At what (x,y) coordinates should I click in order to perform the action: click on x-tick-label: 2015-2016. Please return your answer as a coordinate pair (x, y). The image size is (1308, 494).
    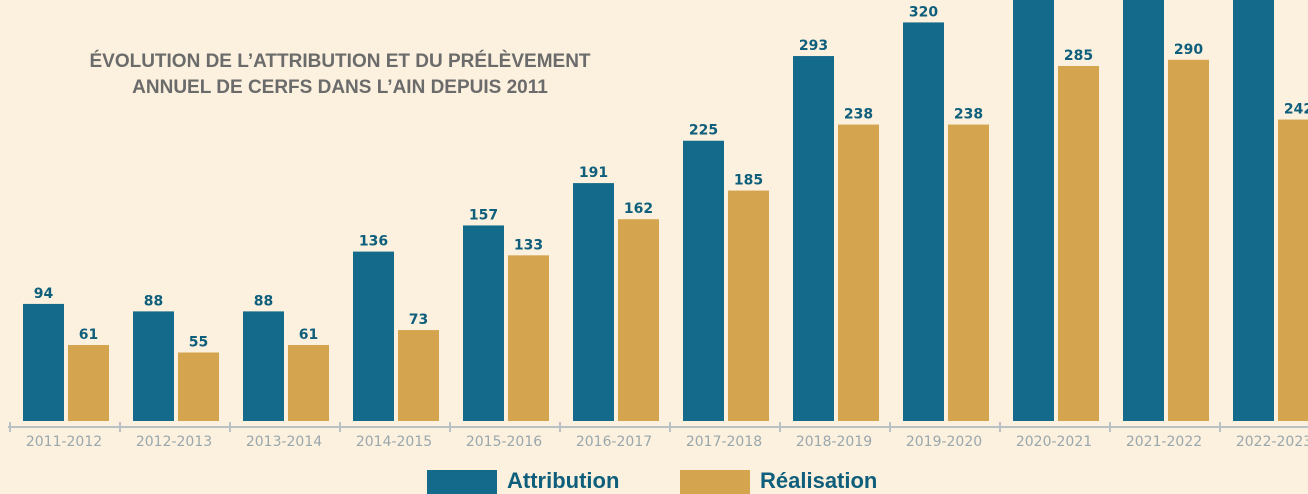
    Looking at the image, I should click on (504, 442).